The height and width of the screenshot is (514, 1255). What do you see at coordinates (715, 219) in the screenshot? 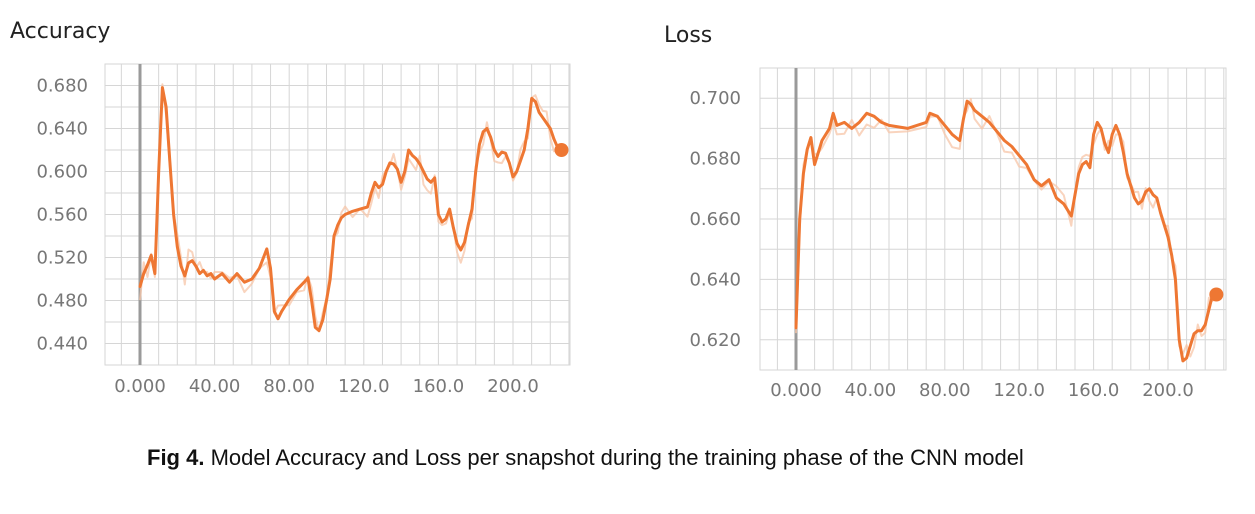
I see `loss-y-tick-label: 0.660` at bounding box center [715, 219].